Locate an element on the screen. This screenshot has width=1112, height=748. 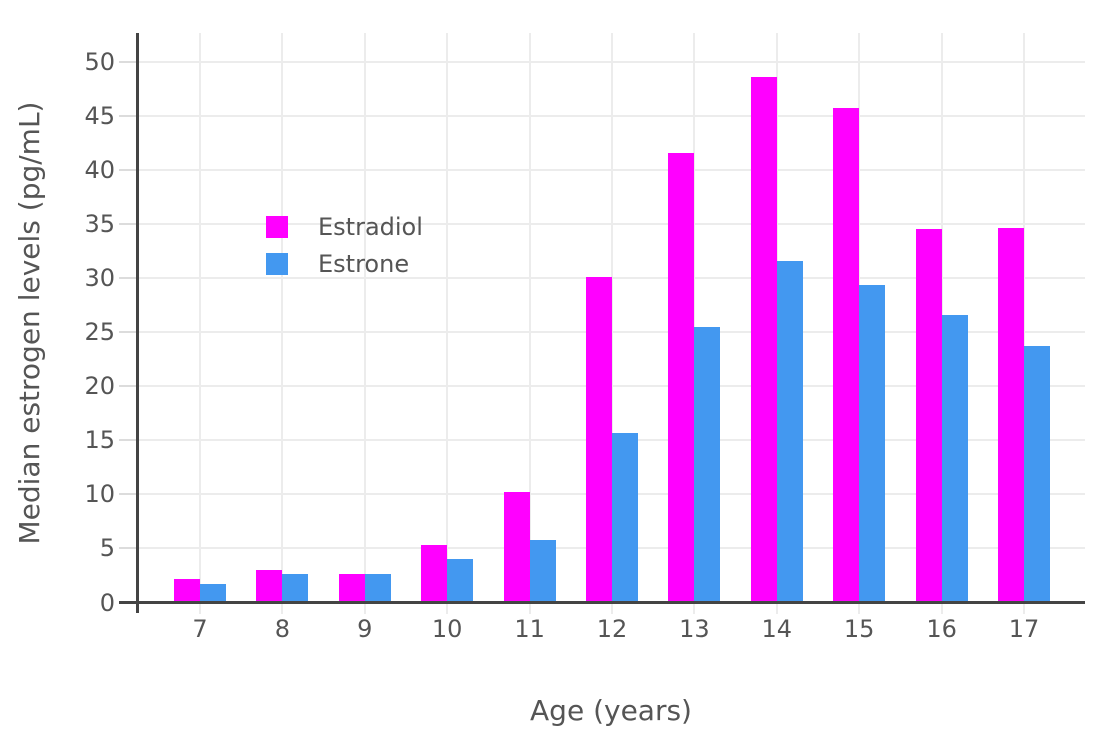
x-tick-label-16: 16 is located at coordinates (941, 629).